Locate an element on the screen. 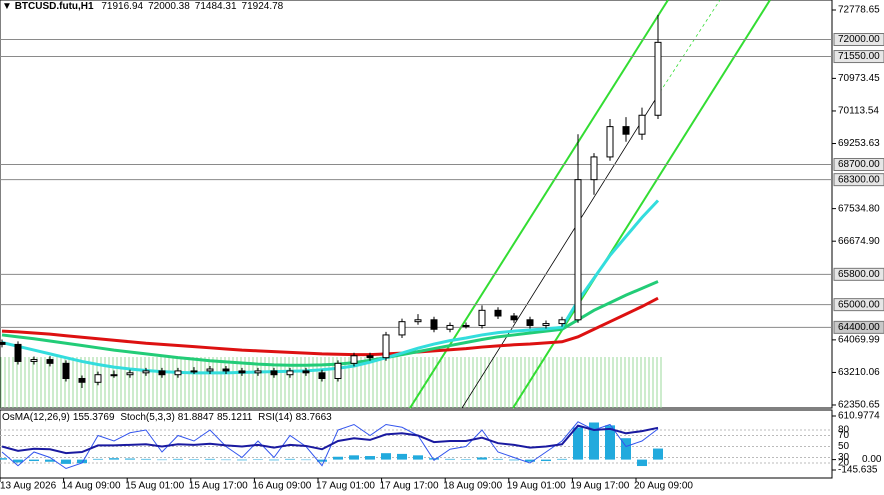 The width and height of the screenshot is (884, 495). symbol-title: BTCUSD.futu,H1 is located at coordinates (54, 6).